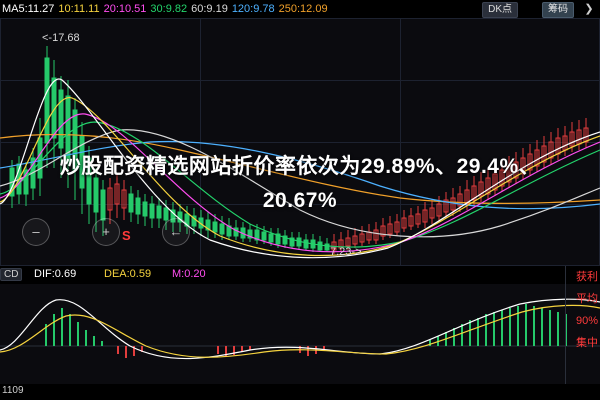 This screenshot has height=400, width=600. What do you see at coordinates (587, 277) in the screenshot?
I see `chip-stat-profit: 获利` at bounding box center [587, 277].